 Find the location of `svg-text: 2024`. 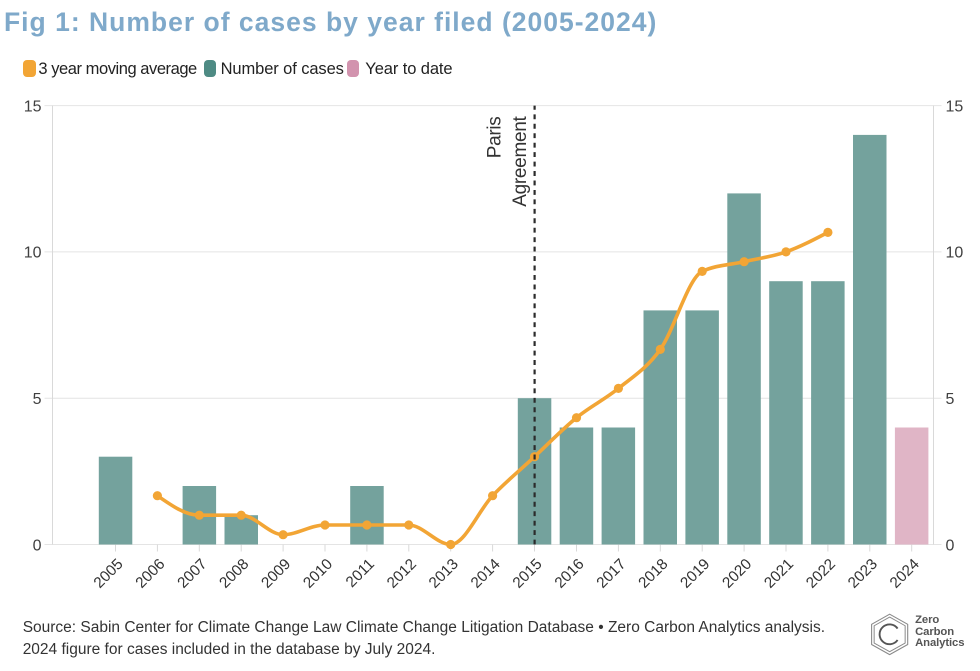

svg-text: 2024 is located at coordinates (905, 573).